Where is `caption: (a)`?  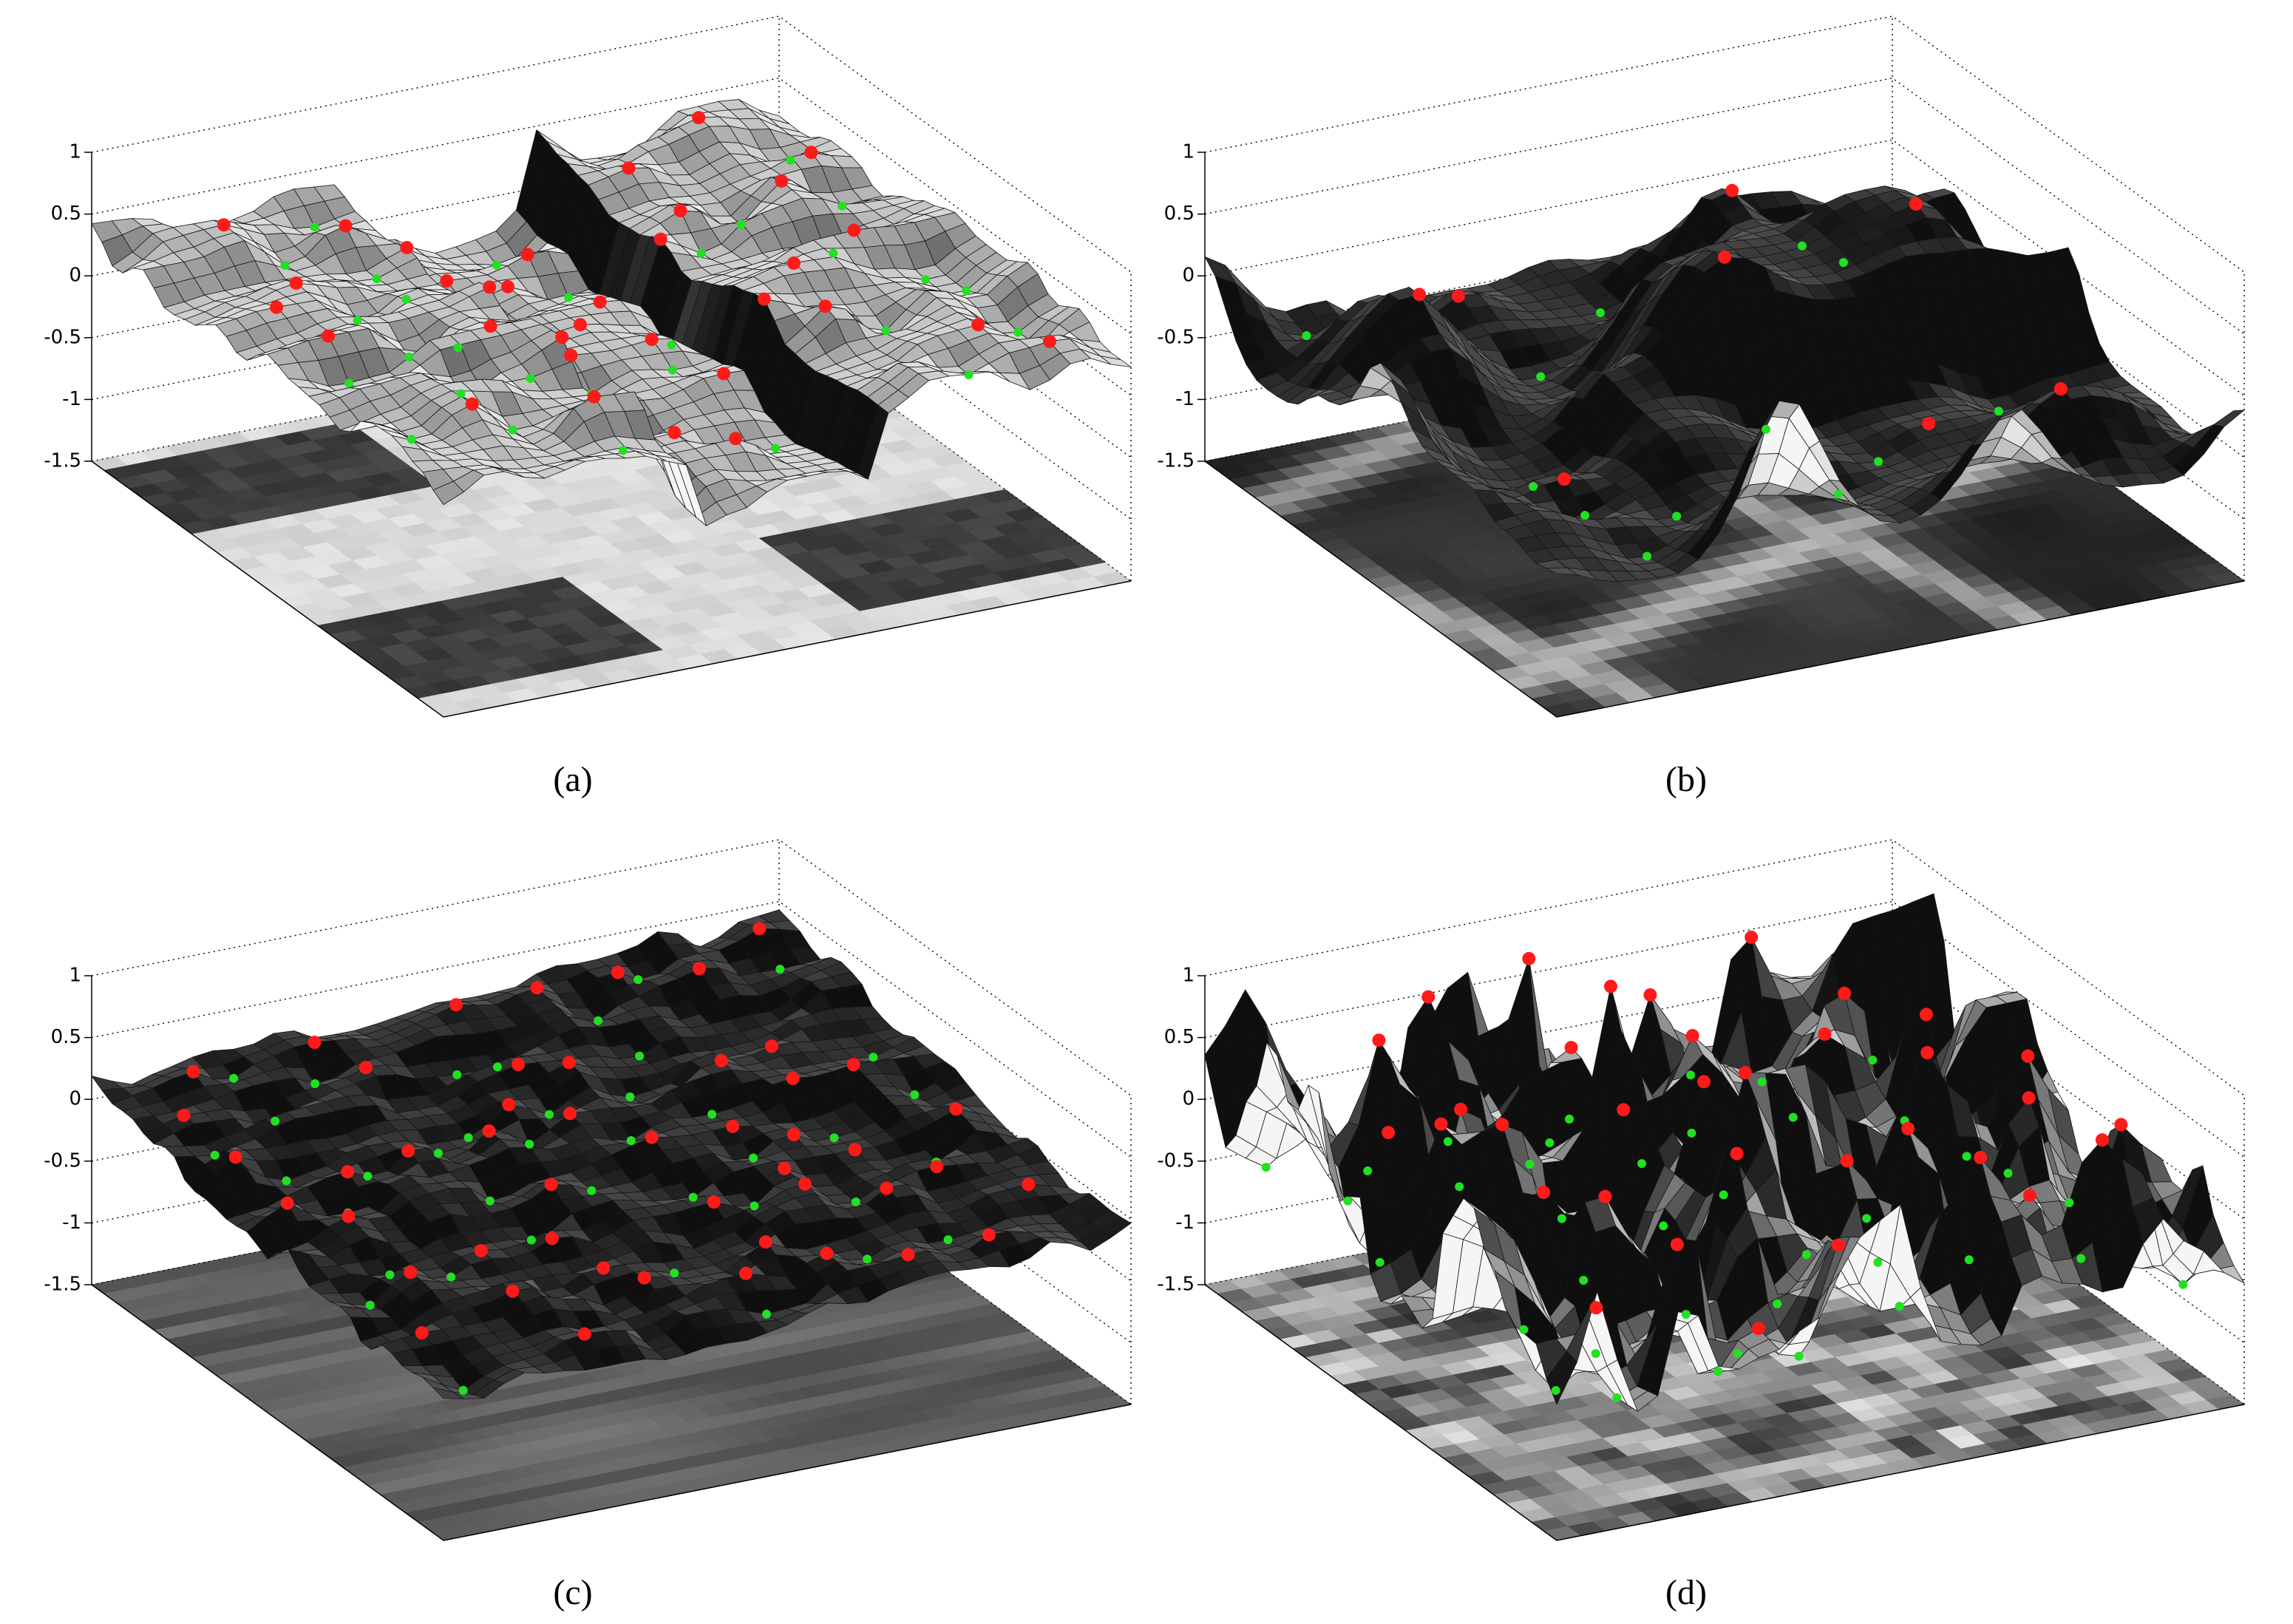
caption: (a) is located at coordinates (572, 779).